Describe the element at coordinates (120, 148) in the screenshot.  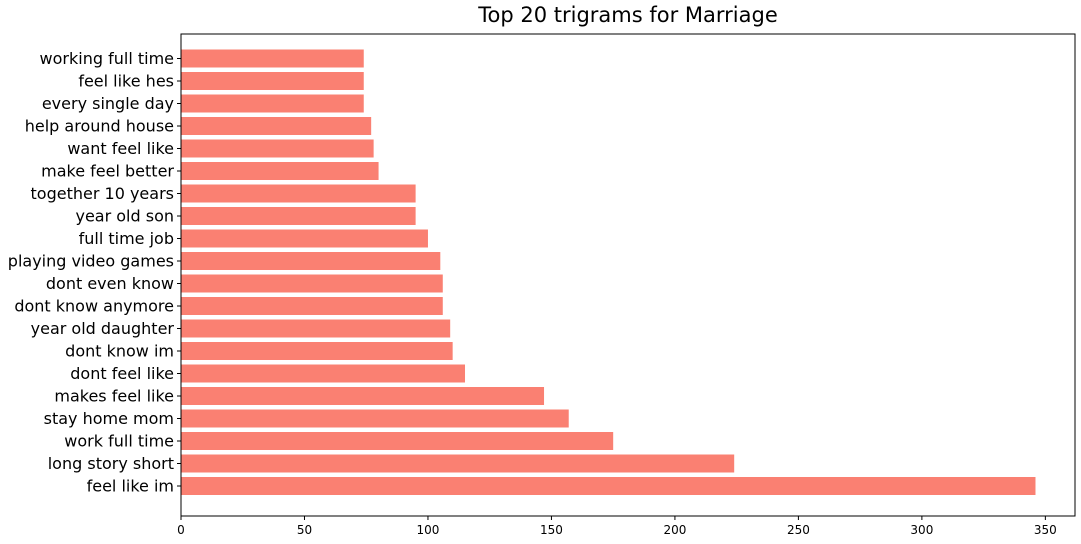
I see `y-tick-label: want feel like` at that location.